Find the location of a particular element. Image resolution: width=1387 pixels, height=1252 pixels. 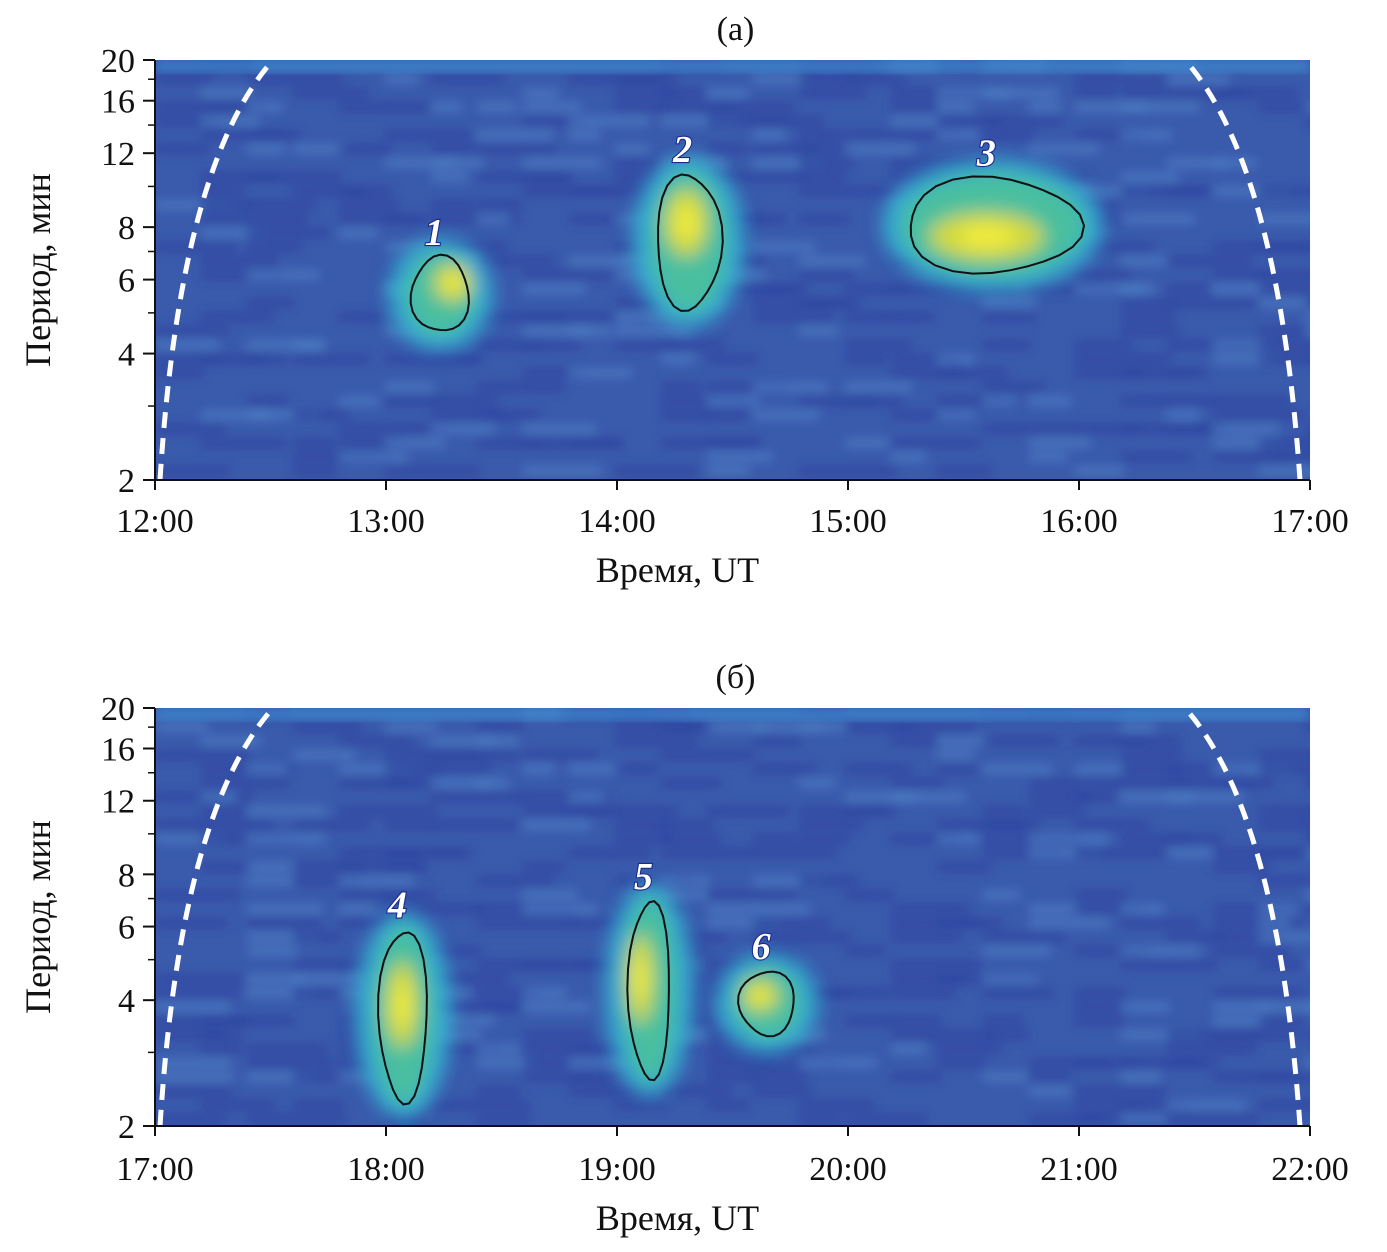

x-tick-label: 22:00 is located at coordinates (1309, 1169).